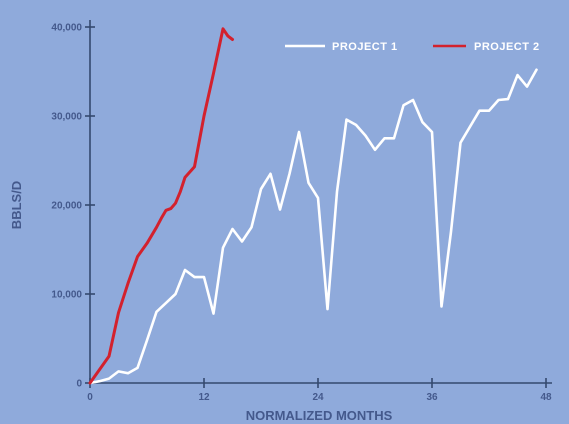 This screenshot has height=424, width=569. What do you see at coordinates (90, 397) in the screenshot?
I see `x-tick-label: 0` at bounding box center [90, 397].